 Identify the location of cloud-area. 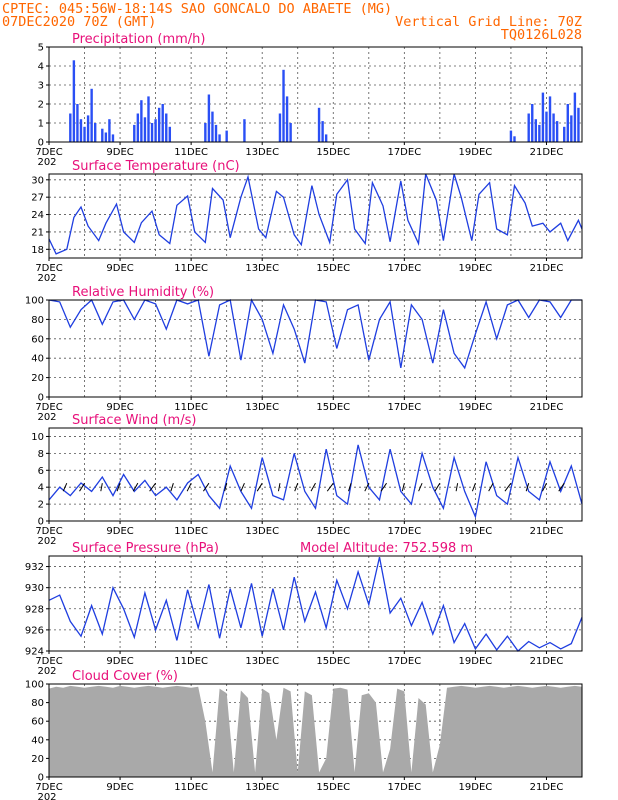
(315, 731).